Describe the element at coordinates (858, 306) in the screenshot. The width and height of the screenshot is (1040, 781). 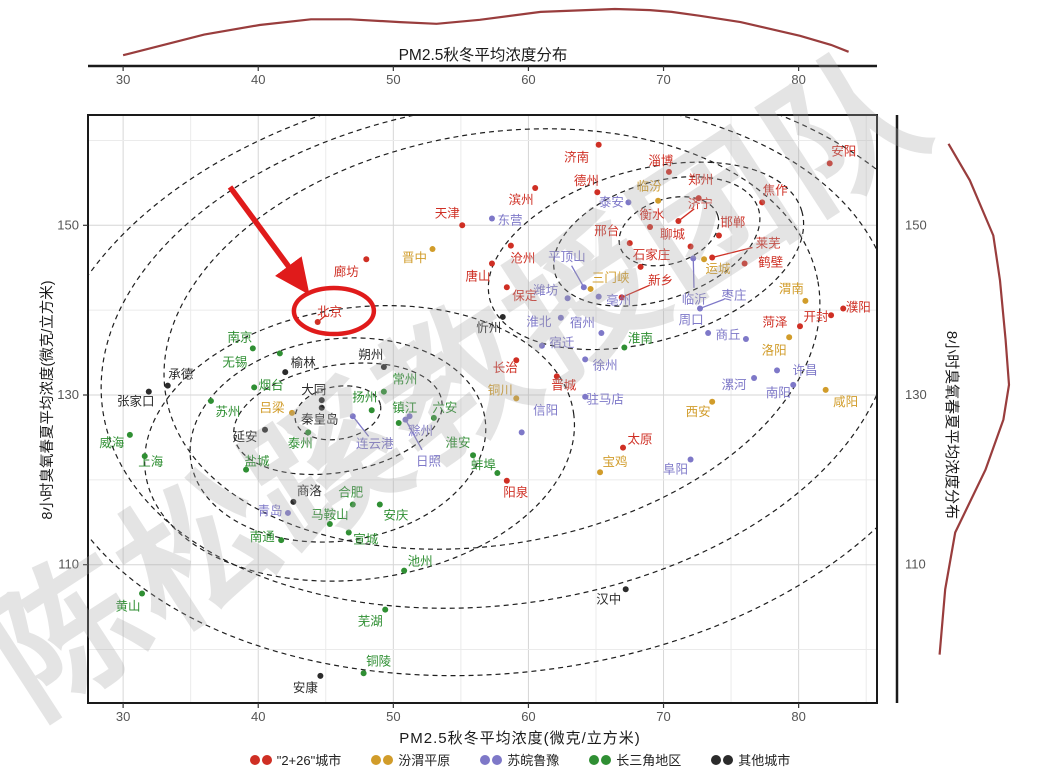
I see `city-label-濮阳: 濮阳` at that location.